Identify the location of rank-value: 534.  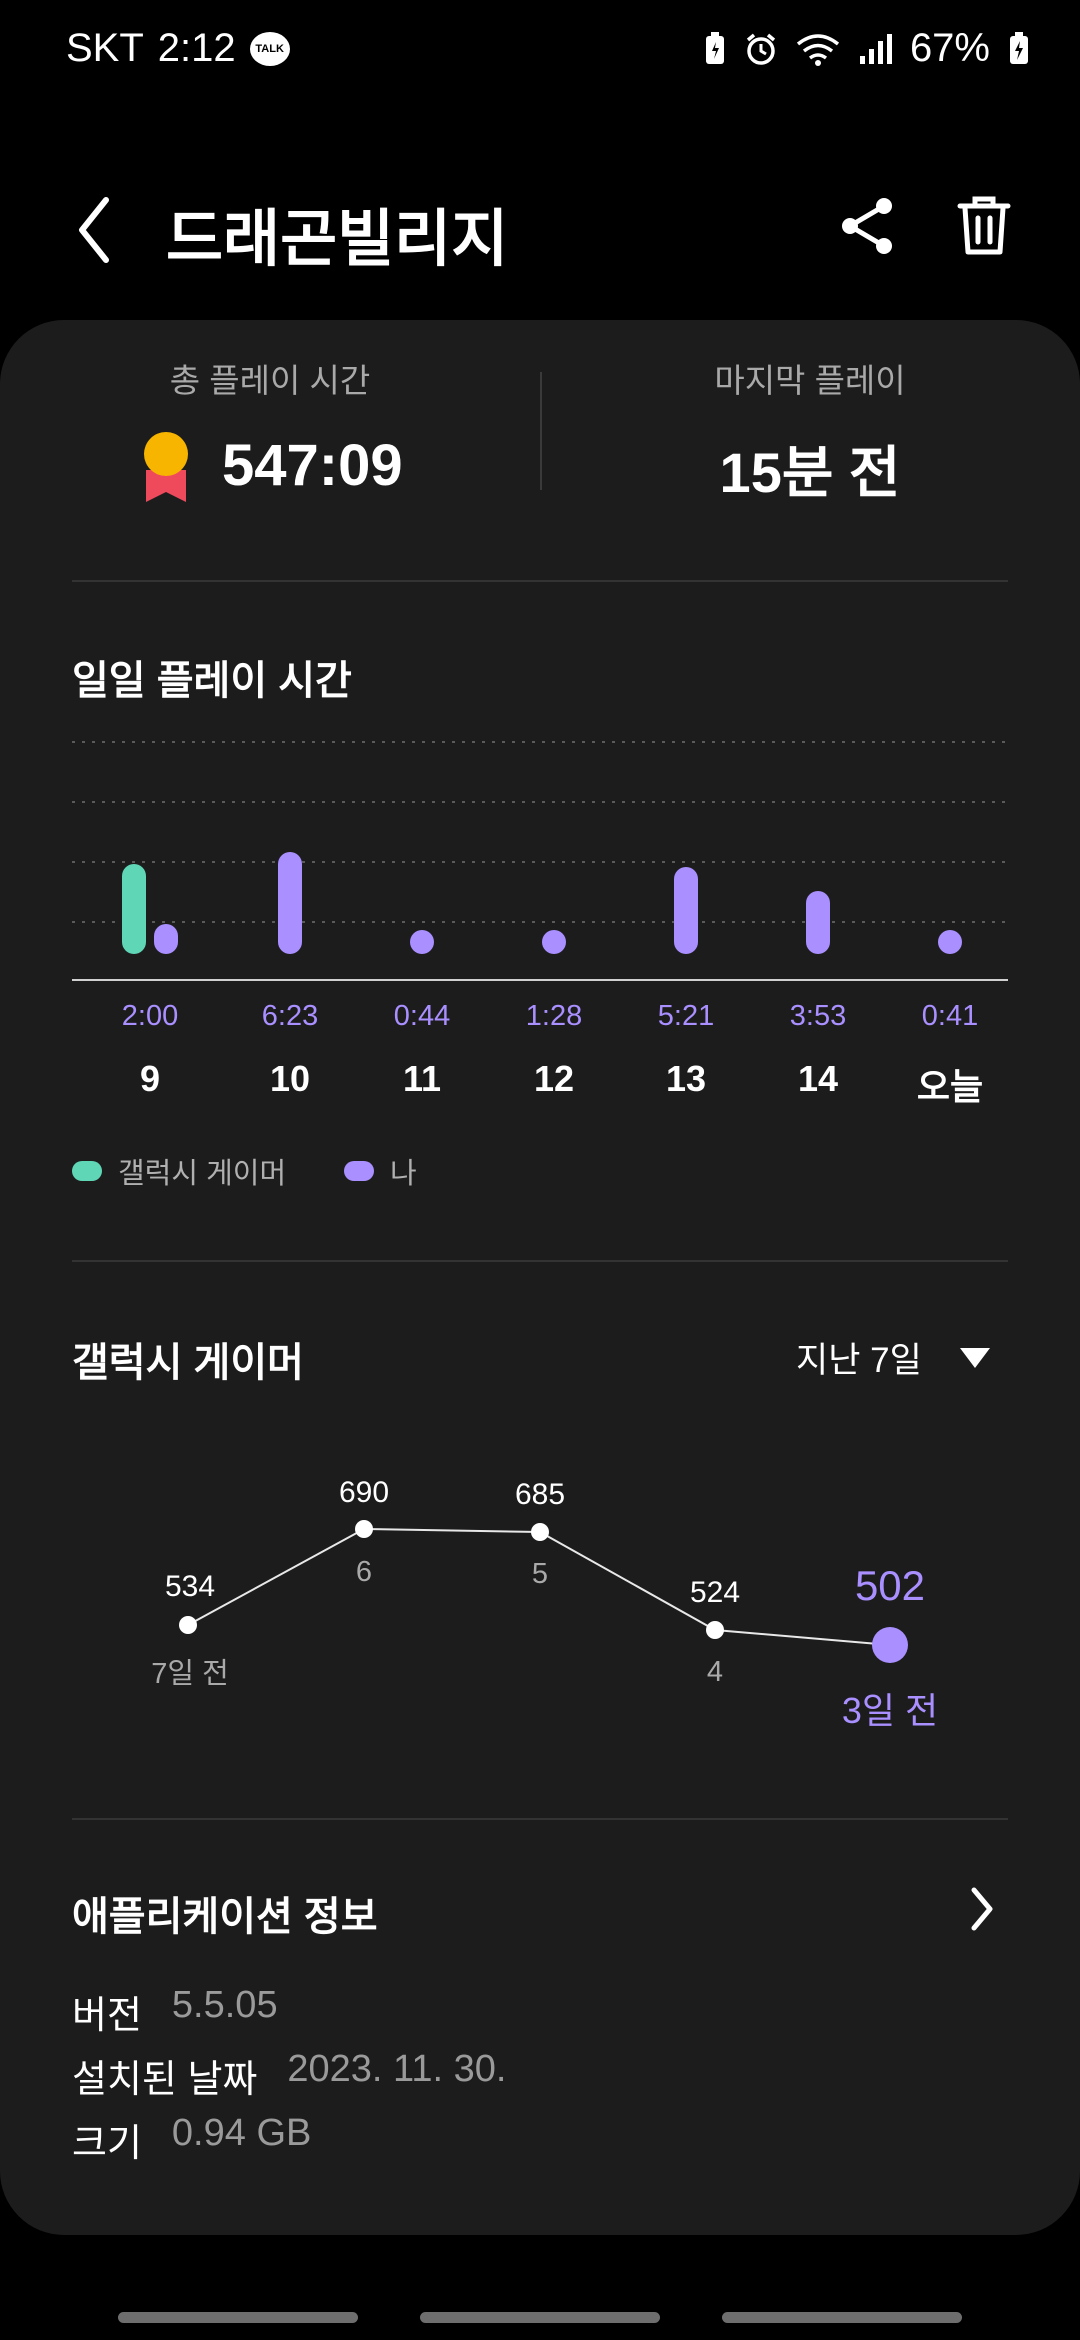
(190, 1586).